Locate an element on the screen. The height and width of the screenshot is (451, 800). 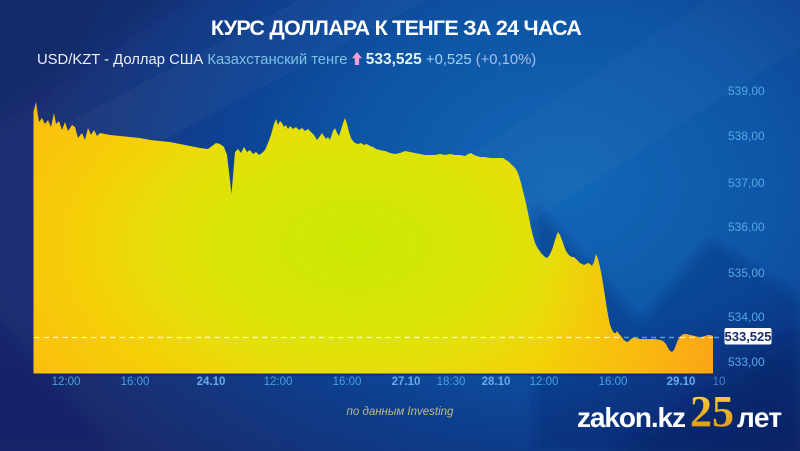
svg-text: 535,00 is located at coordinates (746, 273).